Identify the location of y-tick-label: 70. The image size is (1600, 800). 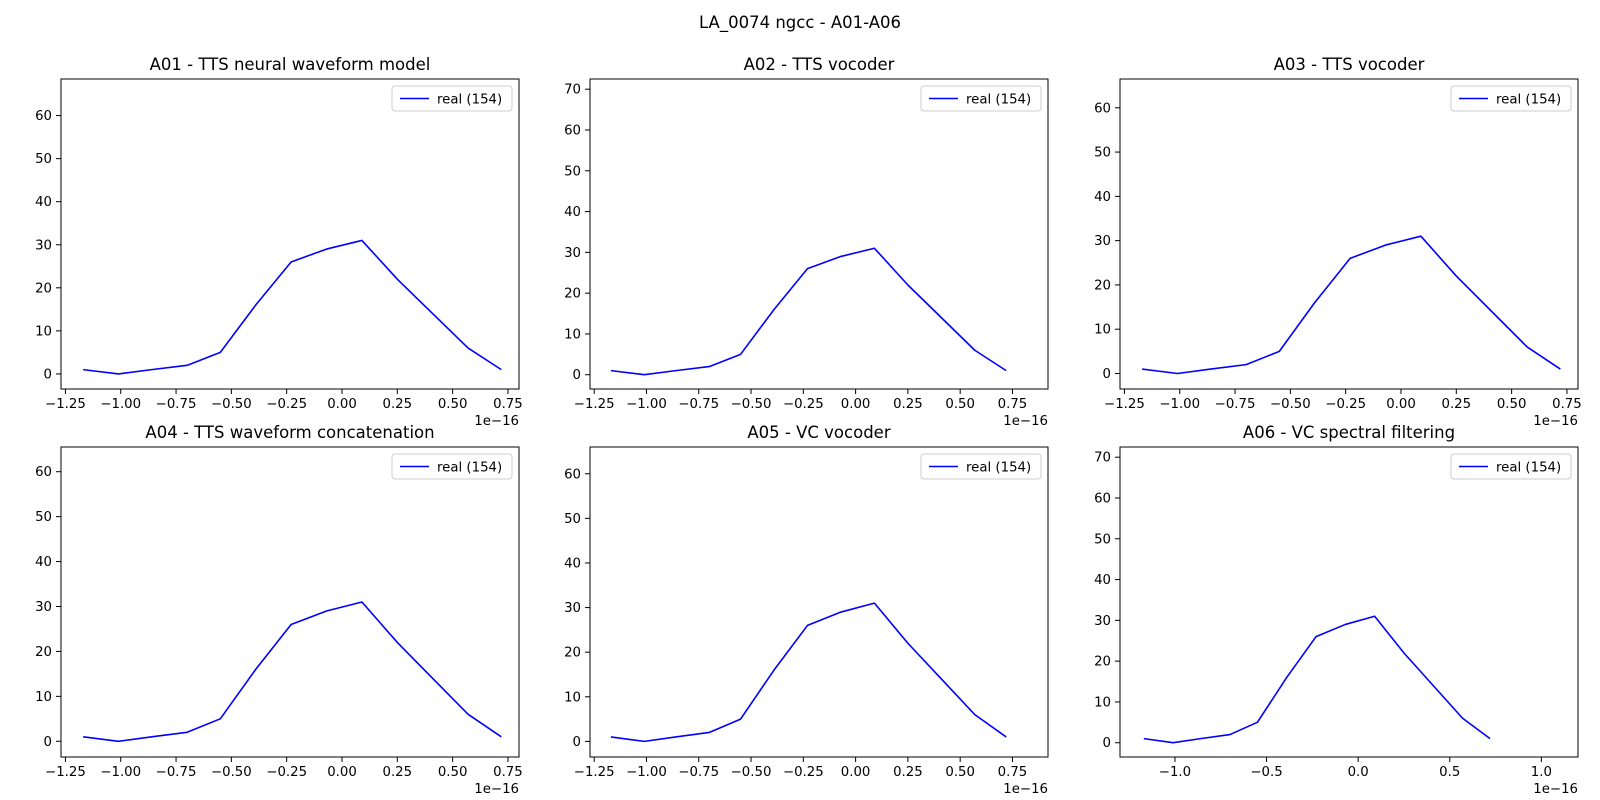
(572, 90).